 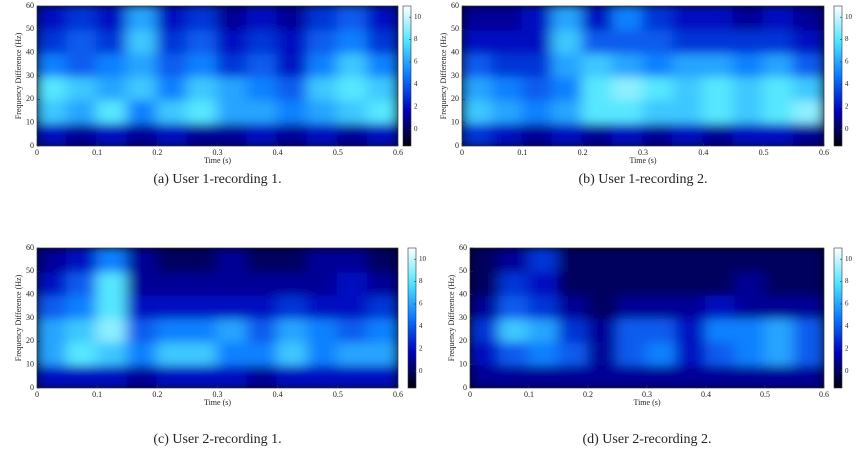 I want to click on x-tick-label: 0.3, so click(x=643, y=152).